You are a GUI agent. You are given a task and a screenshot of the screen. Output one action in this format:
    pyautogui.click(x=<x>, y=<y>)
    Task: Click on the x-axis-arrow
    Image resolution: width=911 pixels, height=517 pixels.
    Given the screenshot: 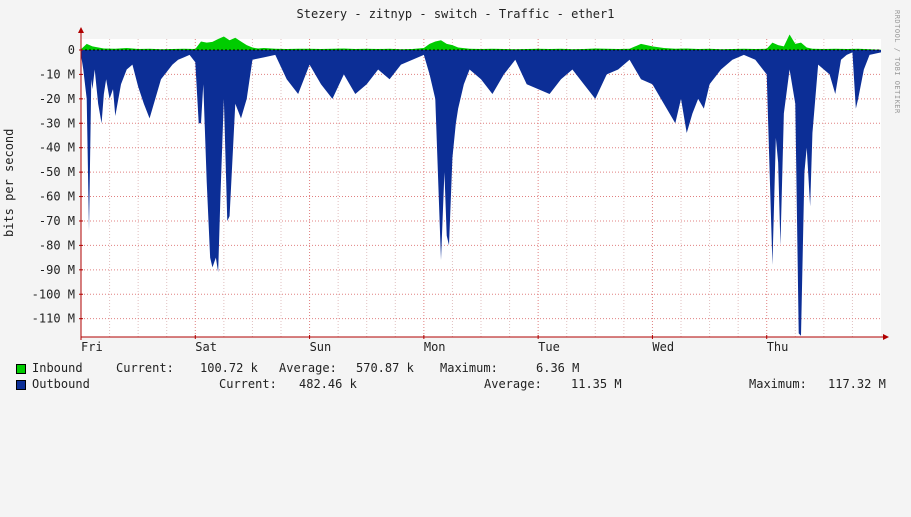 What is the action you would take?
    pyautogui.click(x=886, y=337)
    